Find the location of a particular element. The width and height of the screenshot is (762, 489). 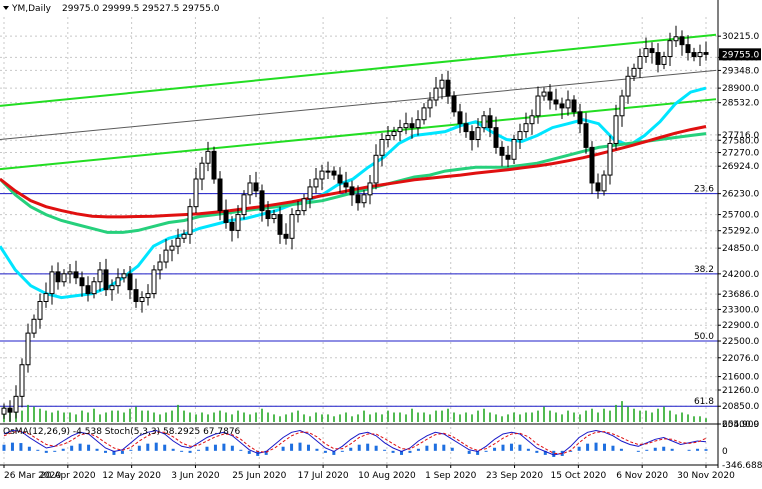

price-tick-label: 23300.0 is located at coordinates (740, 310).